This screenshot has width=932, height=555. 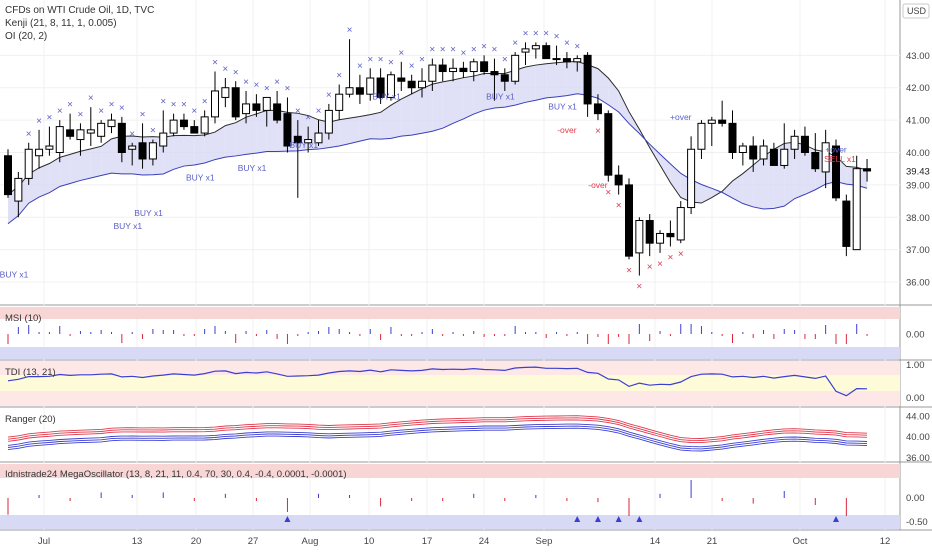 What do you see at coordinates (712, 541) in the screenshot?
I see `x-tick-label: 21` at bounding box center [712, 541].